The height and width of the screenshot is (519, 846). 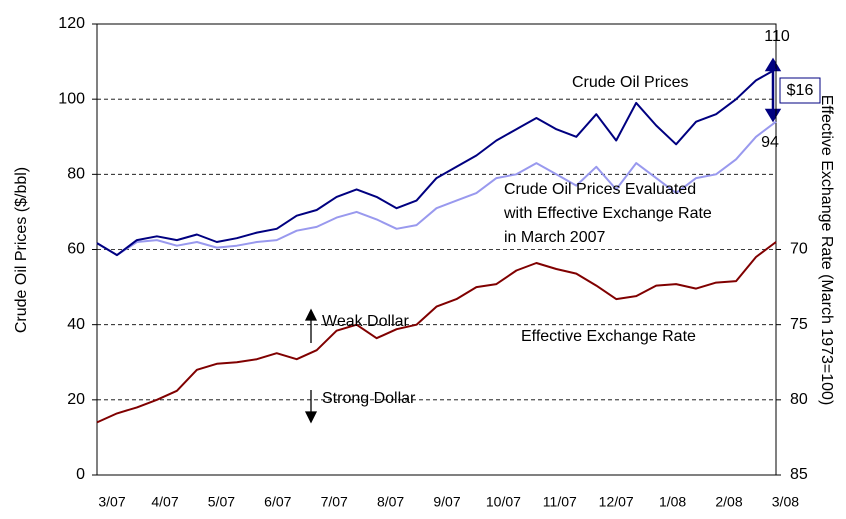 I want to click on arrows, so click(x=311, y=366).